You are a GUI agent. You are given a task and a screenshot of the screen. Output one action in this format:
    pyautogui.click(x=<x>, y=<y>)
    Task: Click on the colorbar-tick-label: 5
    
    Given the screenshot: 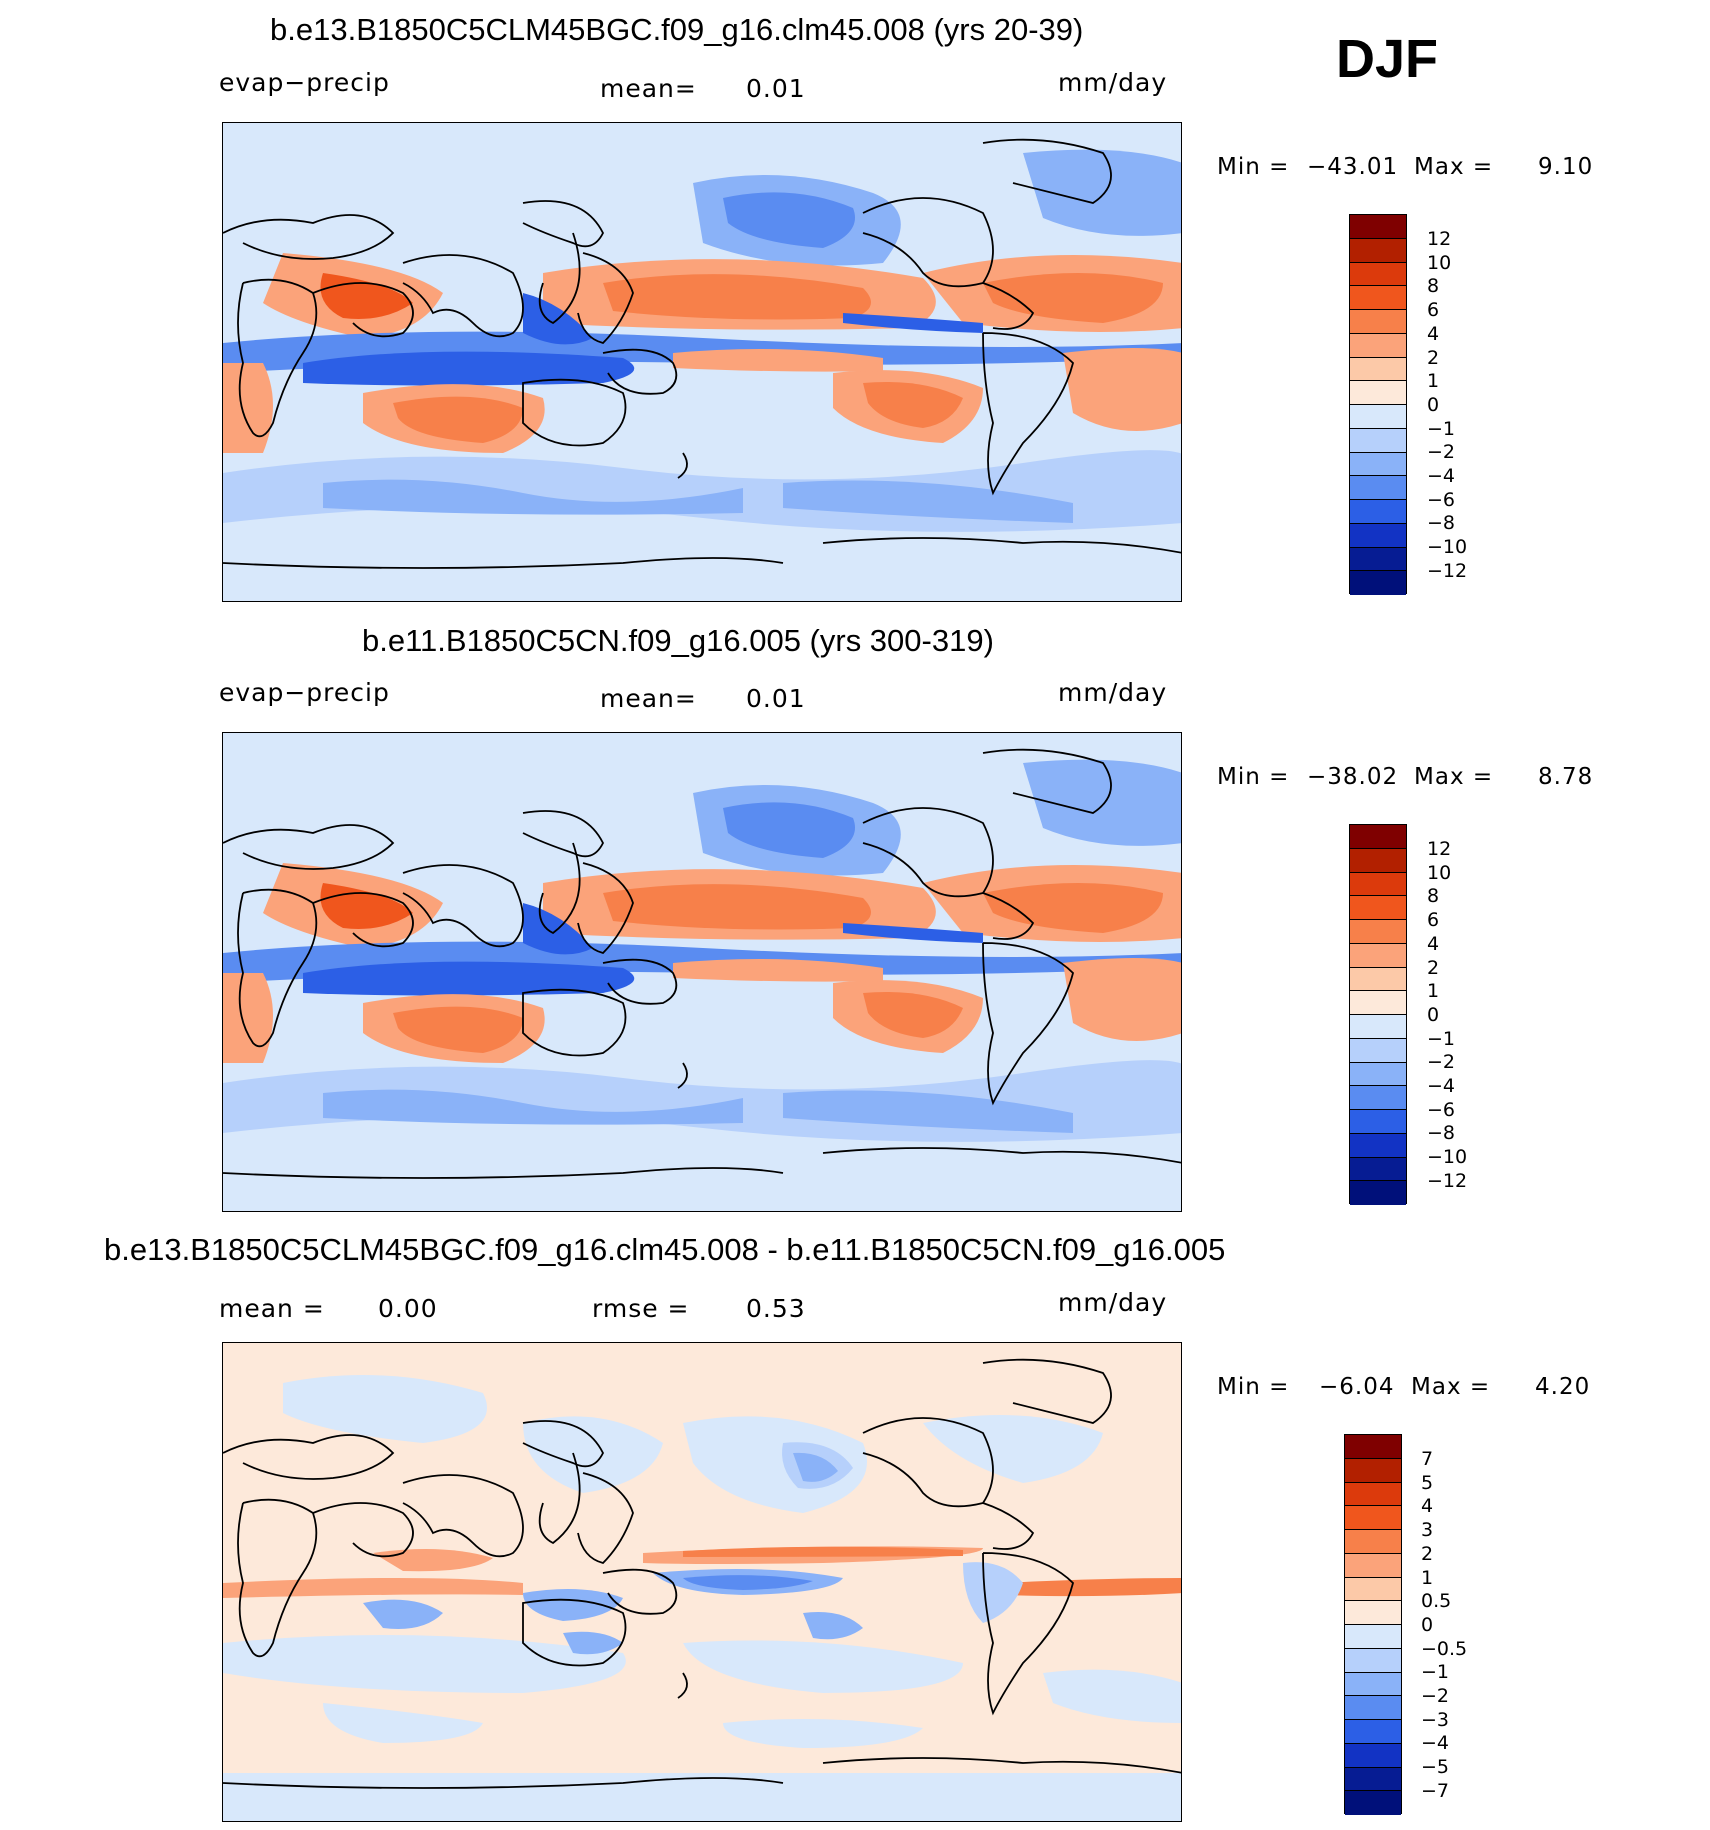 What is the action you would take?
    pyautogui.click(x=1427, y=1482)
    